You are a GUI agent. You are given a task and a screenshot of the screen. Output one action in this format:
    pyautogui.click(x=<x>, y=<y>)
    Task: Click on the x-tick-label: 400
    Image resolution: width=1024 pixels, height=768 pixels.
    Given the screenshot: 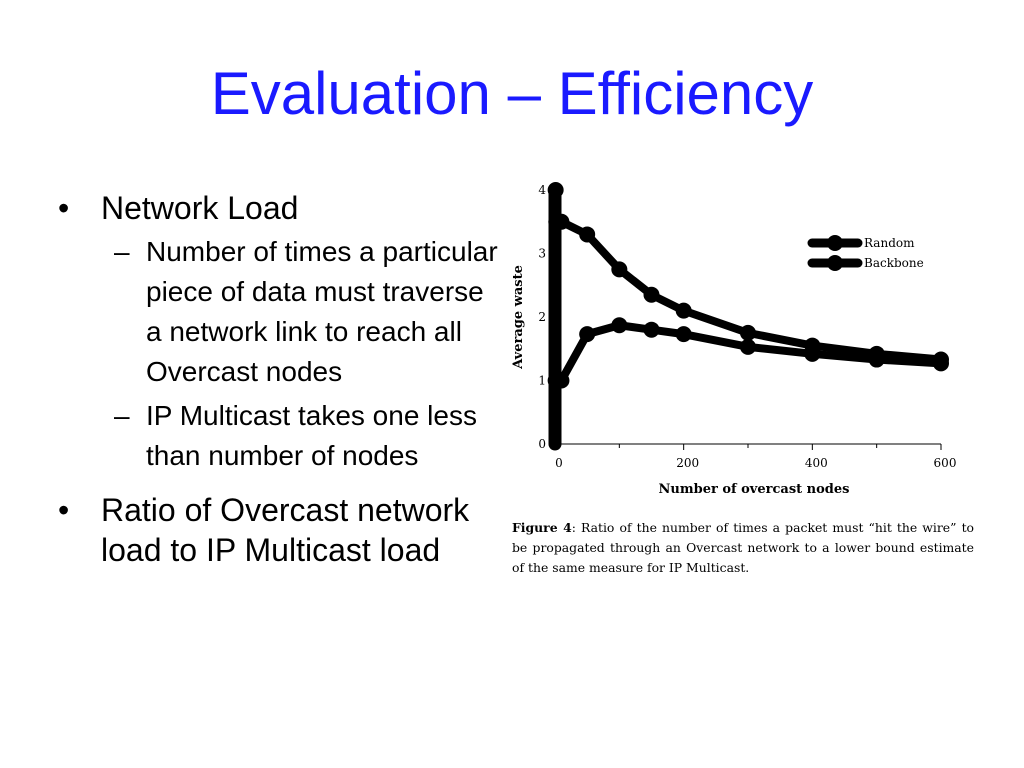 What is the action you would take?
    pyautogui.click(x=816, y=463)
    